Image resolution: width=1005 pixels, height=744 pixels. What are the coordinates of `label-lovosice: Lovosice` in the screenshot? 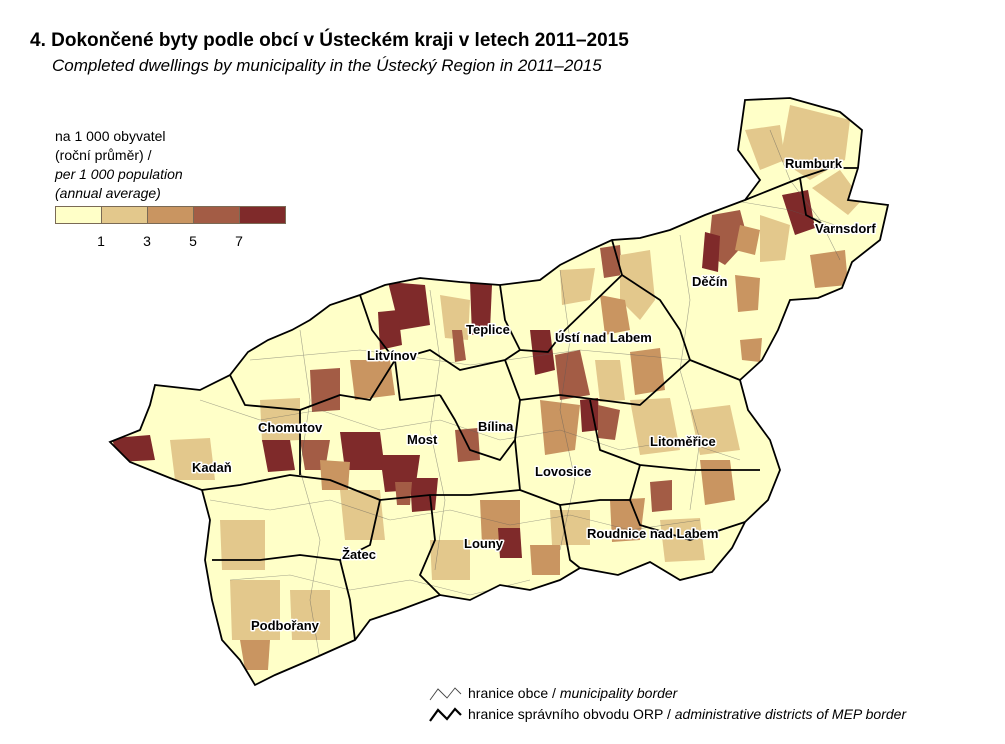 It's located at (563, 471).